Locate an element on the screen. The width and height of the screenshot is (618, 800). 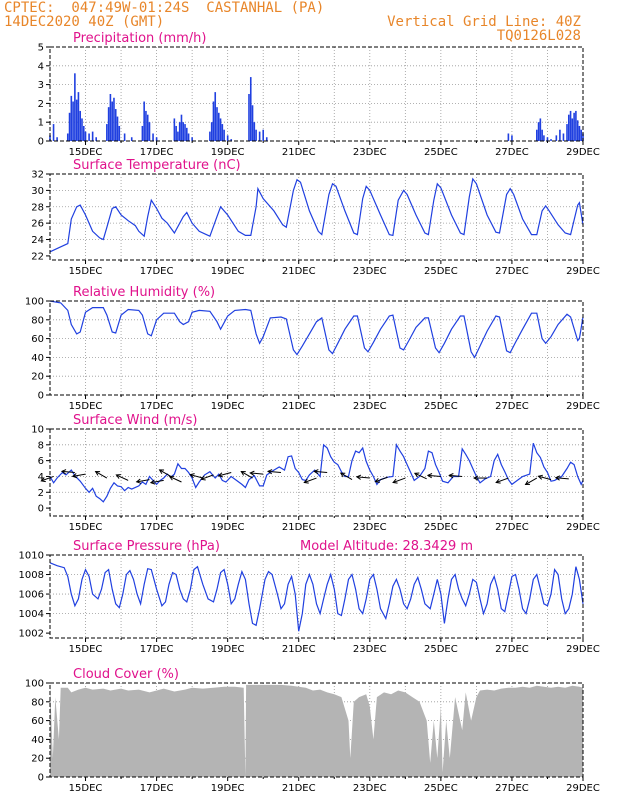
y-tick-label: 100 is located at coordinates (34, 684).